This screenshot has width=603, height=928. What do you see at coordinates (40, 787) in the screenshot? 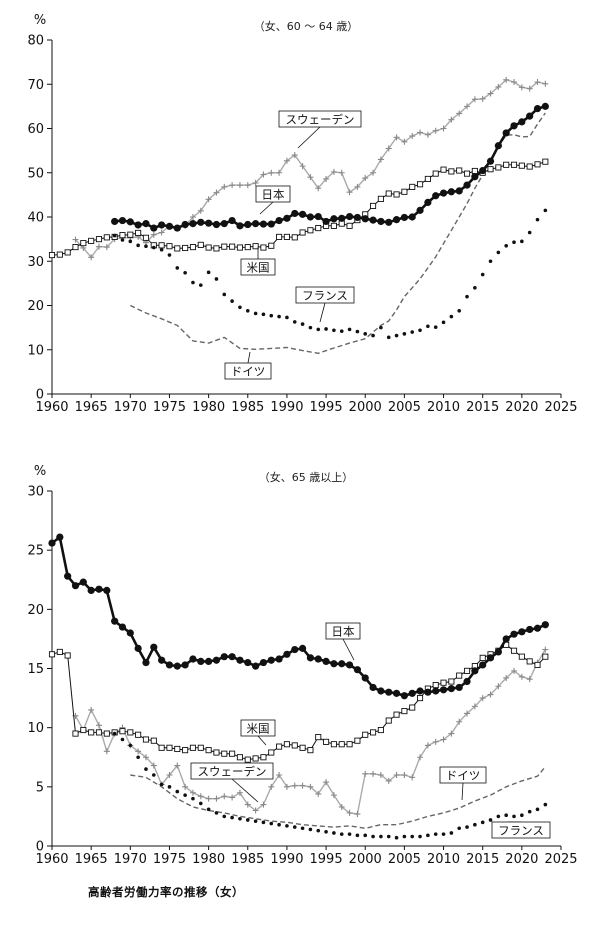
I see `y-tick-label: 5` at bounding box center [40, 787].